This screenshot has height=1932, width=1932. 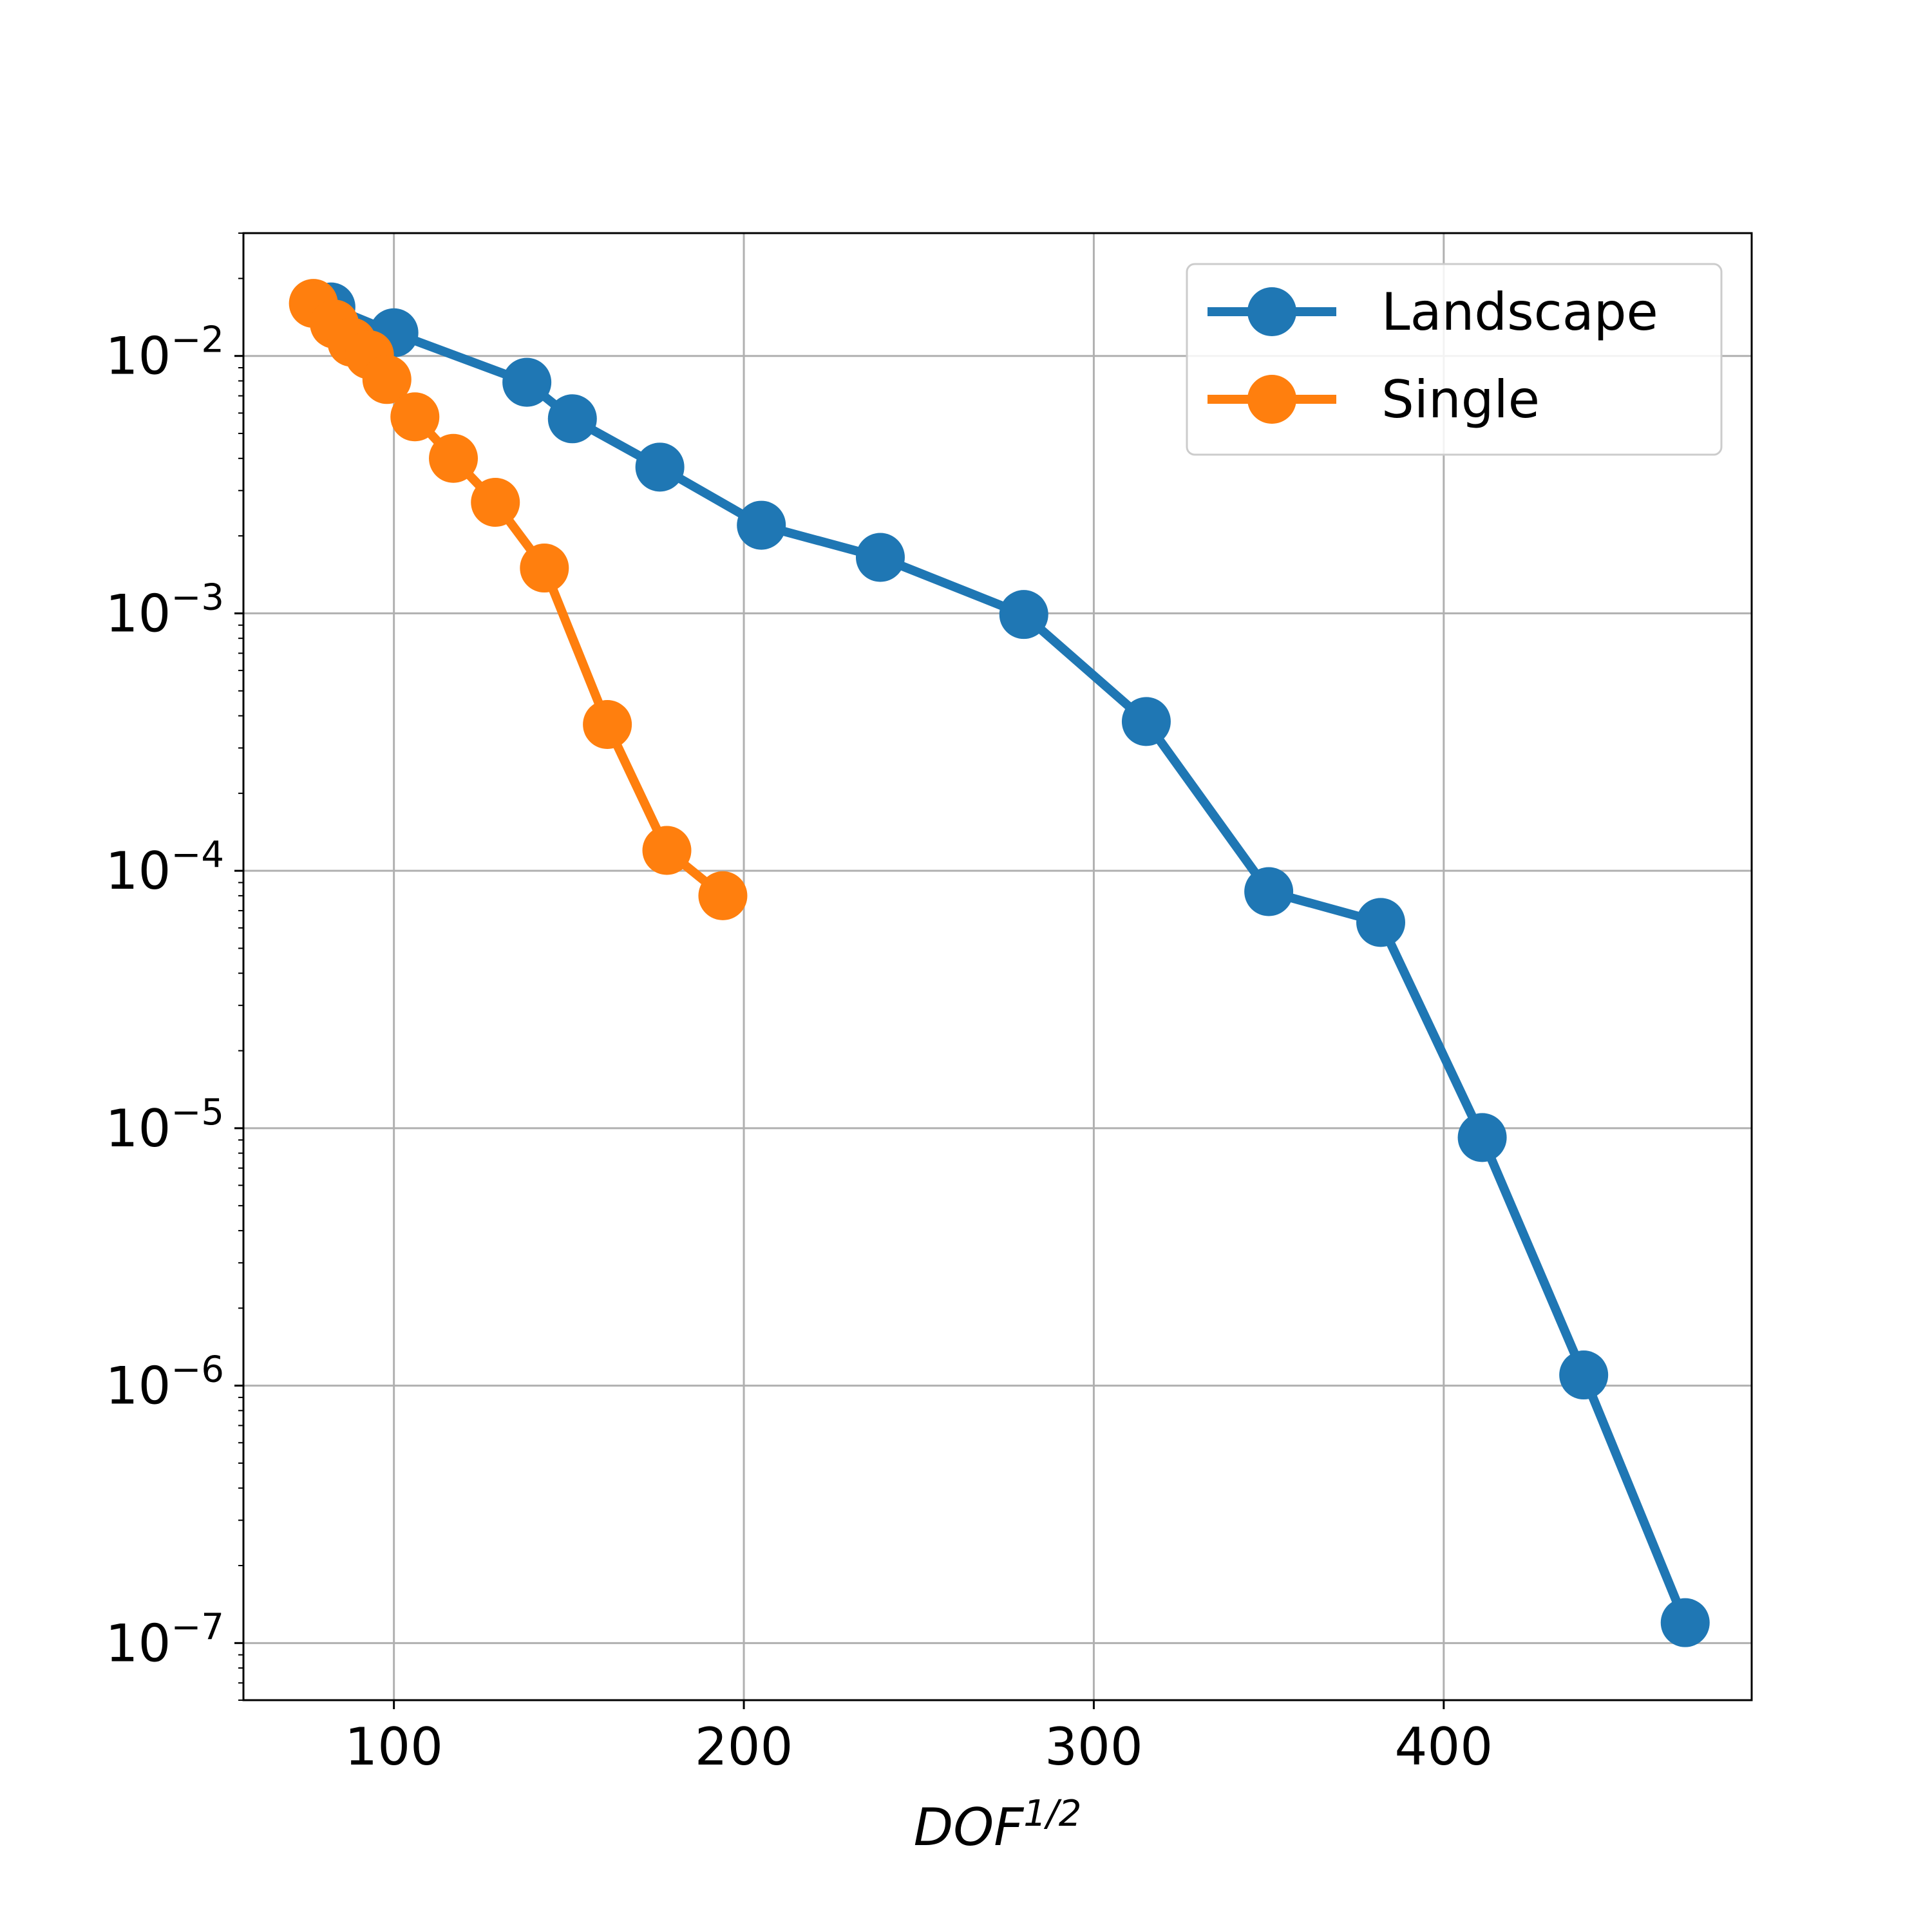 What do you see at coordinates (1094, 1747) in the screenshot?
I see `x-tick-label: 300` at bounding box center [1094, 1747].